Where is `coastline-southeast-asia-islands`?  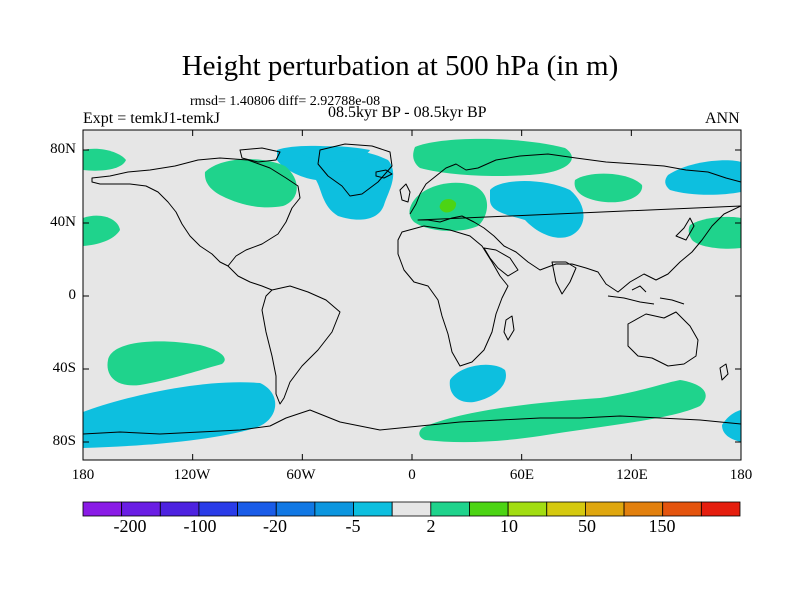 coastline-southeast-asia-islands is located at coordinates (646, 295).